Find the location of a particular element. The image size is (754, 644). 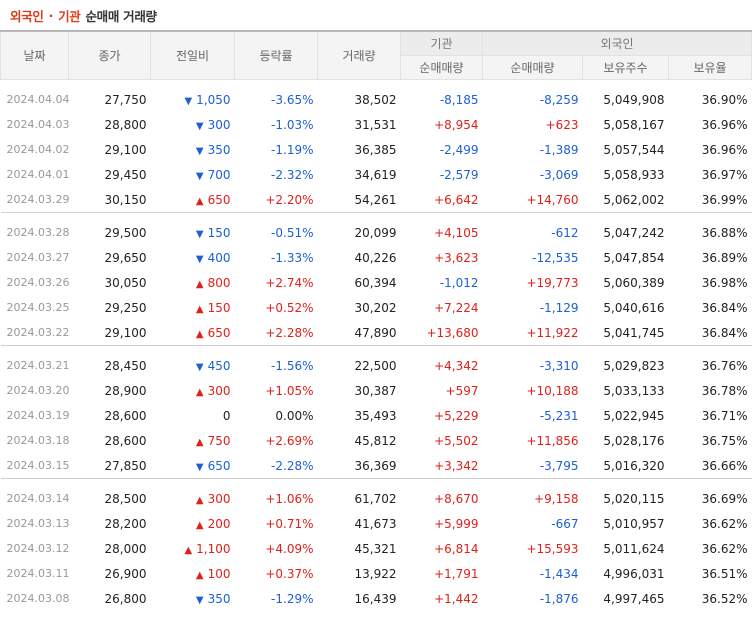

change-cell: ▲ 200 is located at coordinates (193, 523).